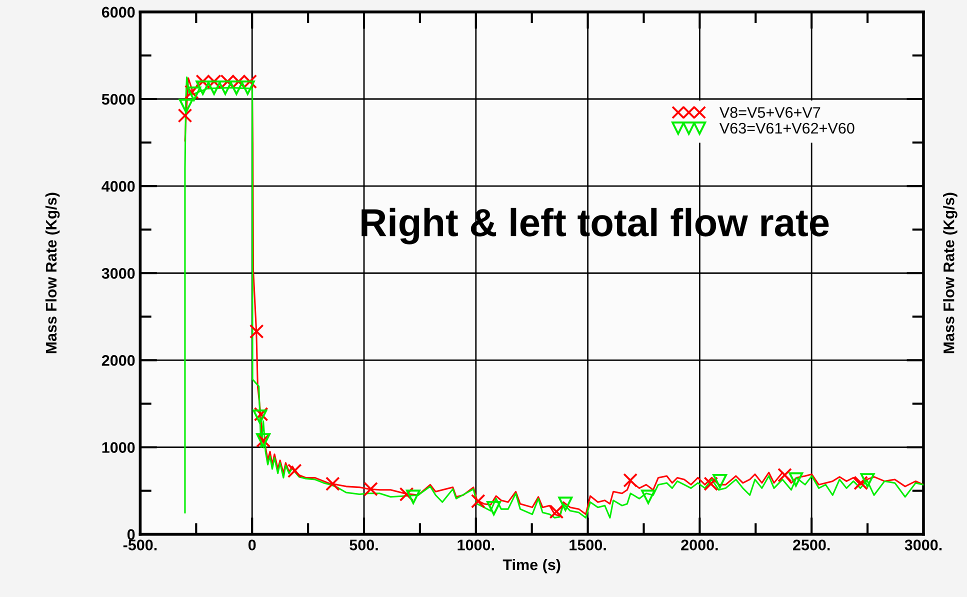 This screenshot has width=967, height=597. What do you see at coordinates (252, 545) in the screenshot?
I see `x-tick-label: 0` at bounding box center [252, 545].